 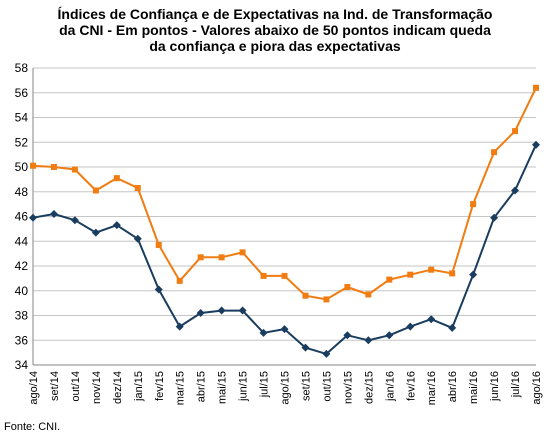 What do you see at coordinates (76, 386) in the screenshot?
I see `x-tick-label: out/14` at bounding box center [76, 386].